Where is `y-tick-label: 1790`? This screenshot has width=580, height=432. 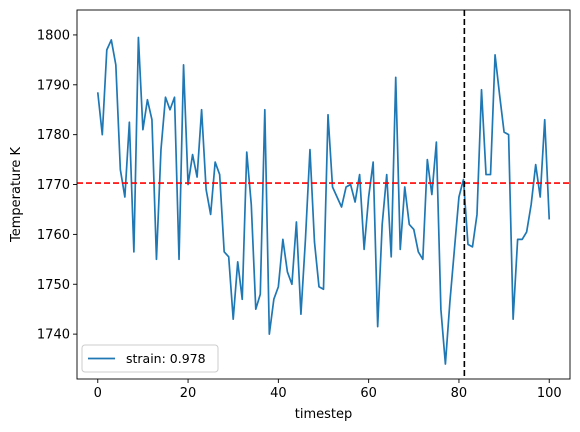 y-tick-label: 1790 is located at coordinates (53, 85).